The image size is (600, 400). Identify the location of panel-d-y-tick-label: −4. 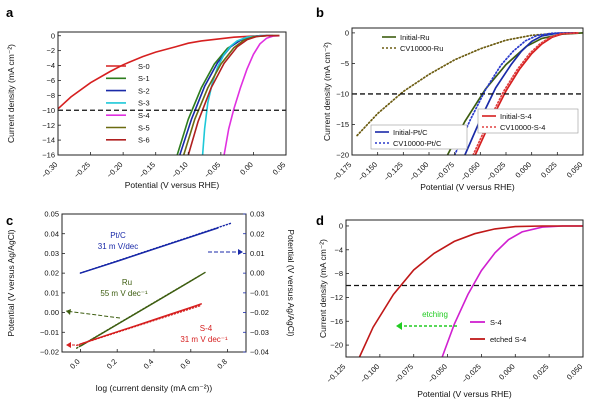
(338, 249).